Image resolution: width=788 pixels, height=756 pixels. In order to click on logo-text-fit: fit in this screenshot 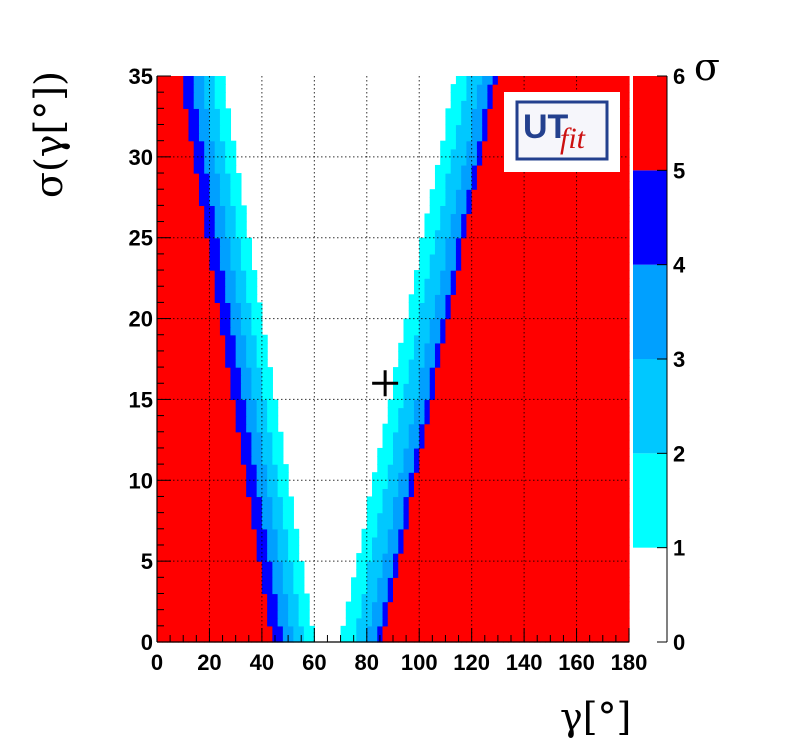, I will do `click(573, 138)`.